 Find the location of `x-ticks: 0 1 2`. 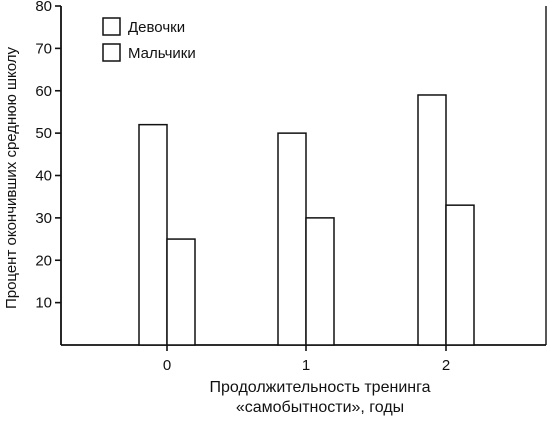

x-ticks: 0 1 2 is located at coordinates (306, 359).